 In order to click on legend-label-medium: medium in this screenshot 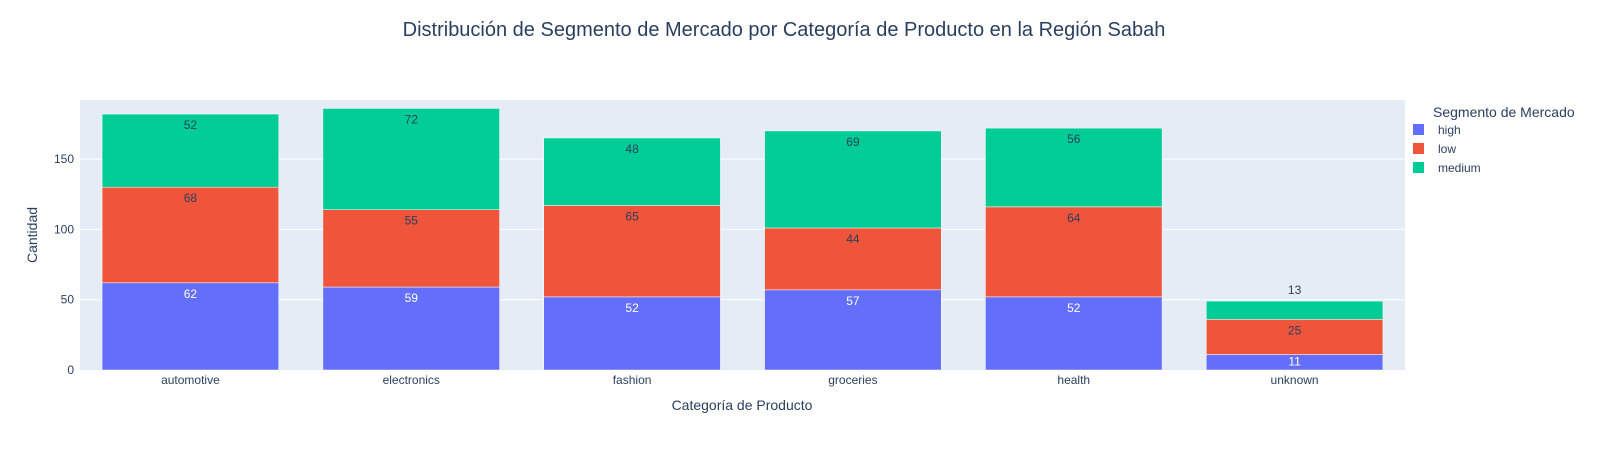, I will do `click(1459, 168)`.